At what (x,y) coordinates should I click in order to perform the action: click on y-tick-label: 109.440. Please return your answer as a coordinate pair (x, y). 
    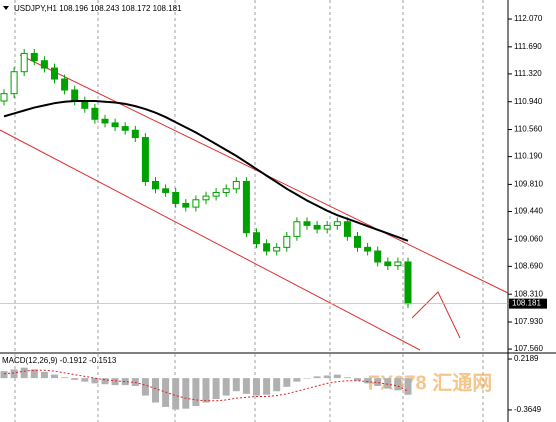
    Looking at the image, I should click on (528, 211).